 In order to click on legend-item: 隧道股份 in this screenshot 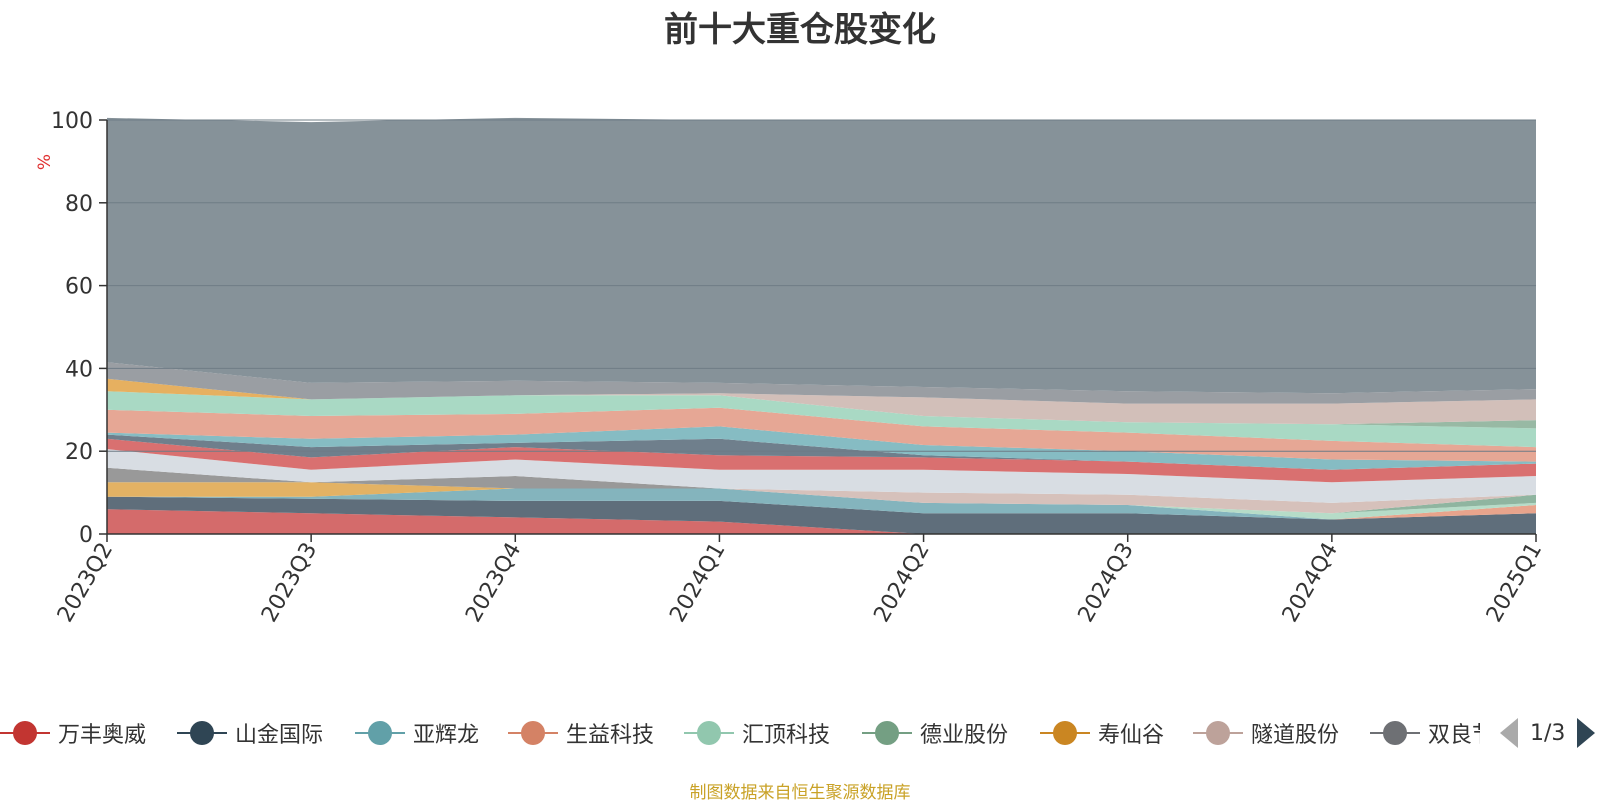, I will do `click(1266, 733)`.